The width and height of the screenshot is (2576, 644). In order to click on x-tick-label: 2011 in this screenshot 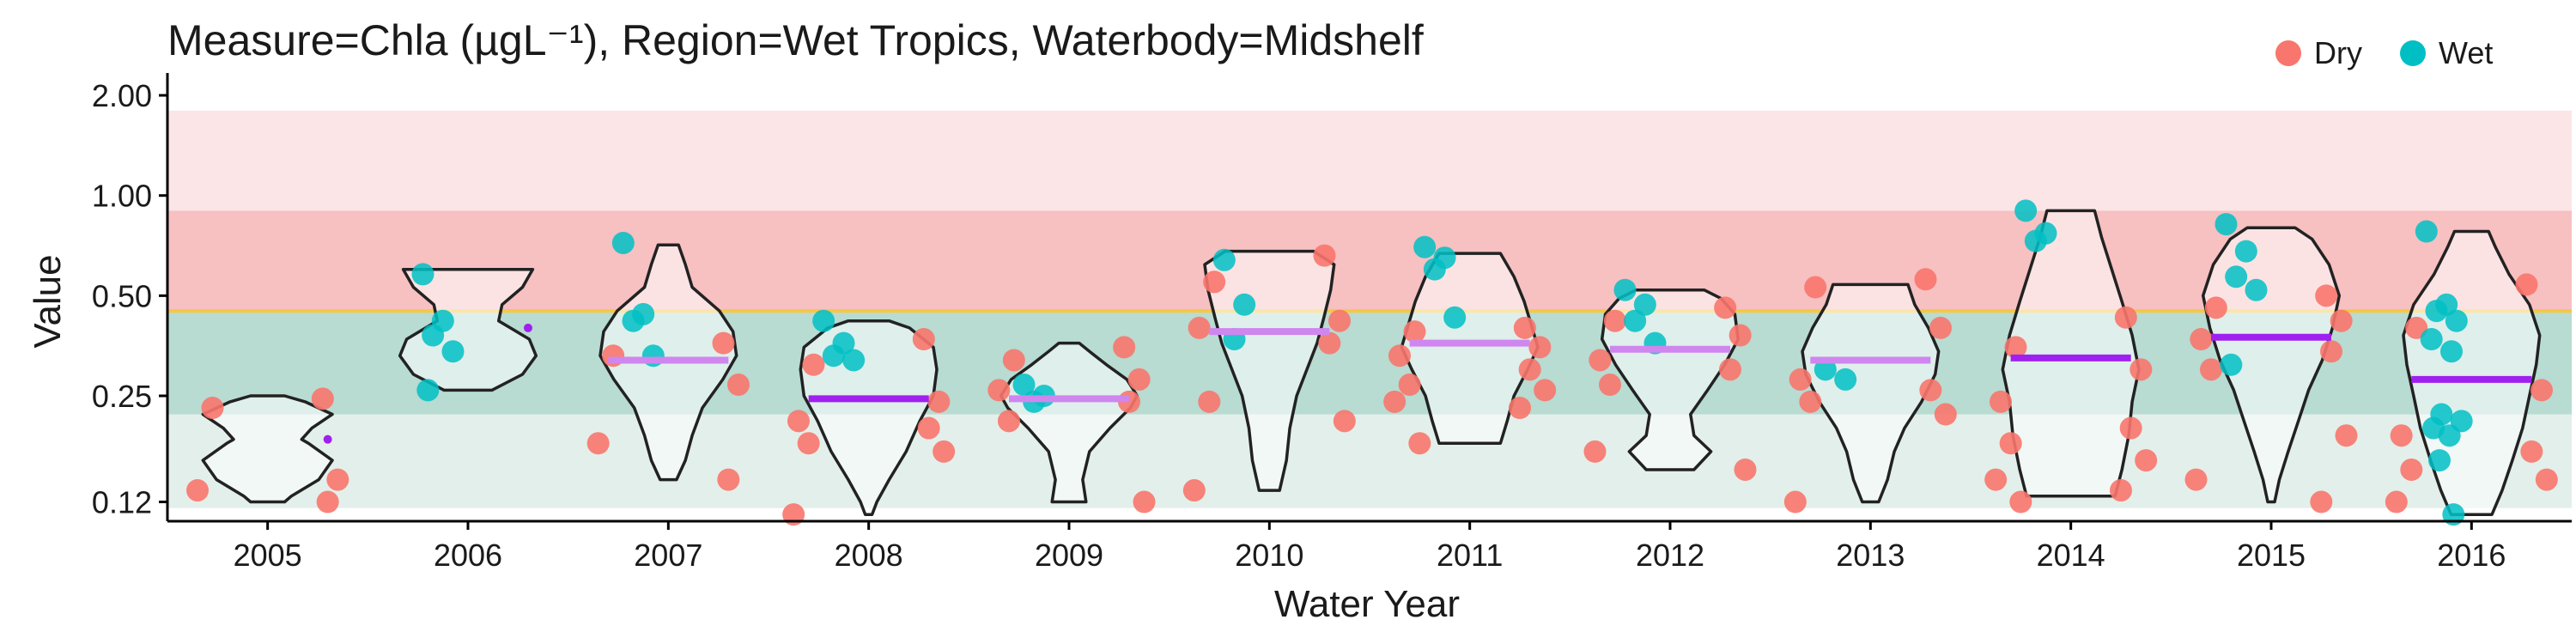, I will do `click(1470, 555)`.